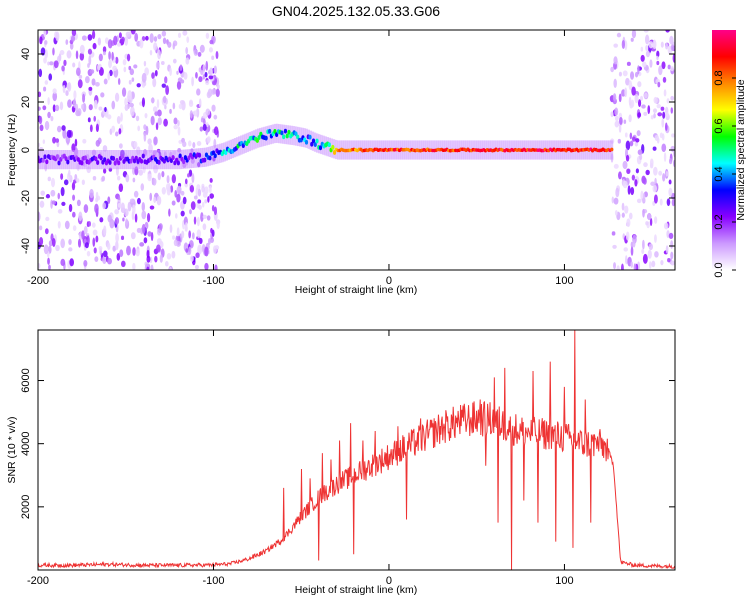  I want to click on snr-y-label: SNR (10 * v/v), so click(12, 449).